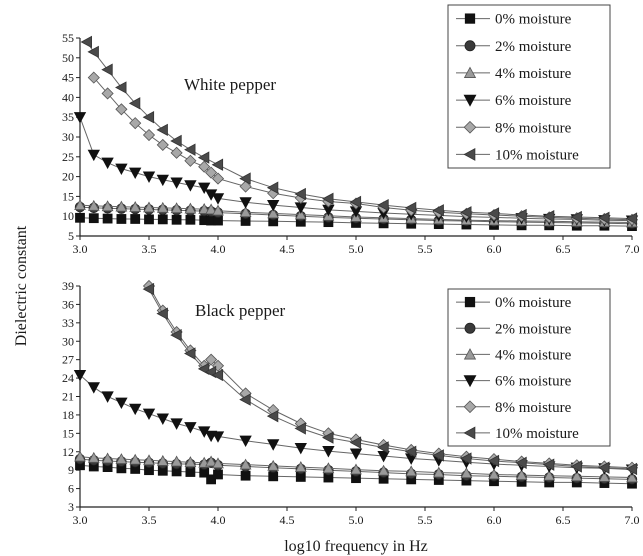  What do you see at coordinates (80, 249) in the screenshot?
I see `x-tick-label: 3.0` at bounding box center [80, 249].